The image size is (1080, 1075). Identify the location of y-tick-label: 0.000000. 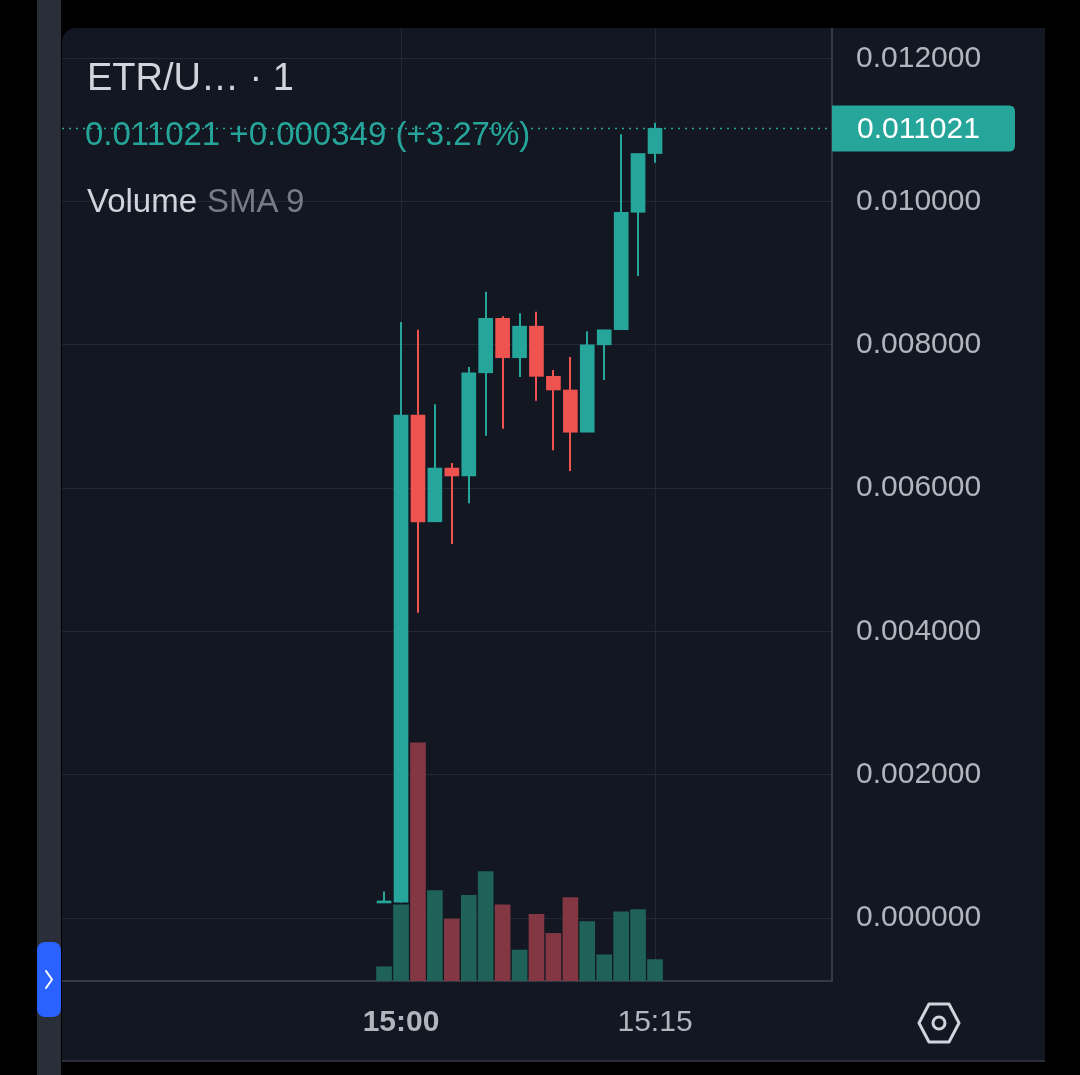
(919, 916).